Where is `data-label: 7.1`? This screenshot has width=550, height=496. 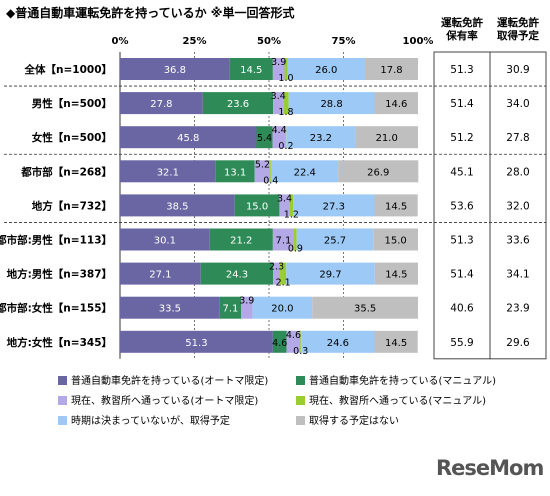
data-label: 7.1 is located at coordinates (230, 309).